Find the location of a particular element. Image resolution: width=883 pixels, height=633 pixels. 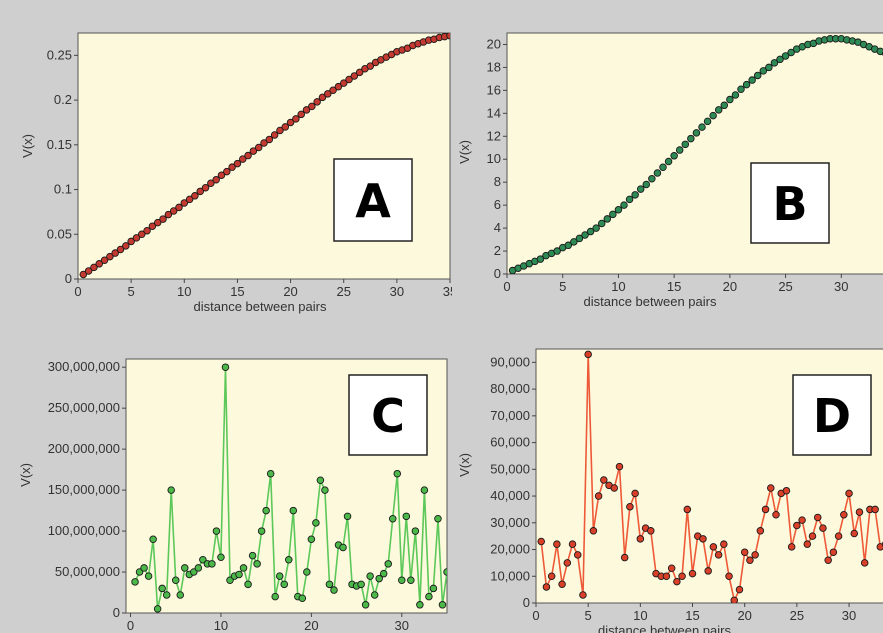

y-tick-label: 100,000,000 is located at coordinates (84, 530).